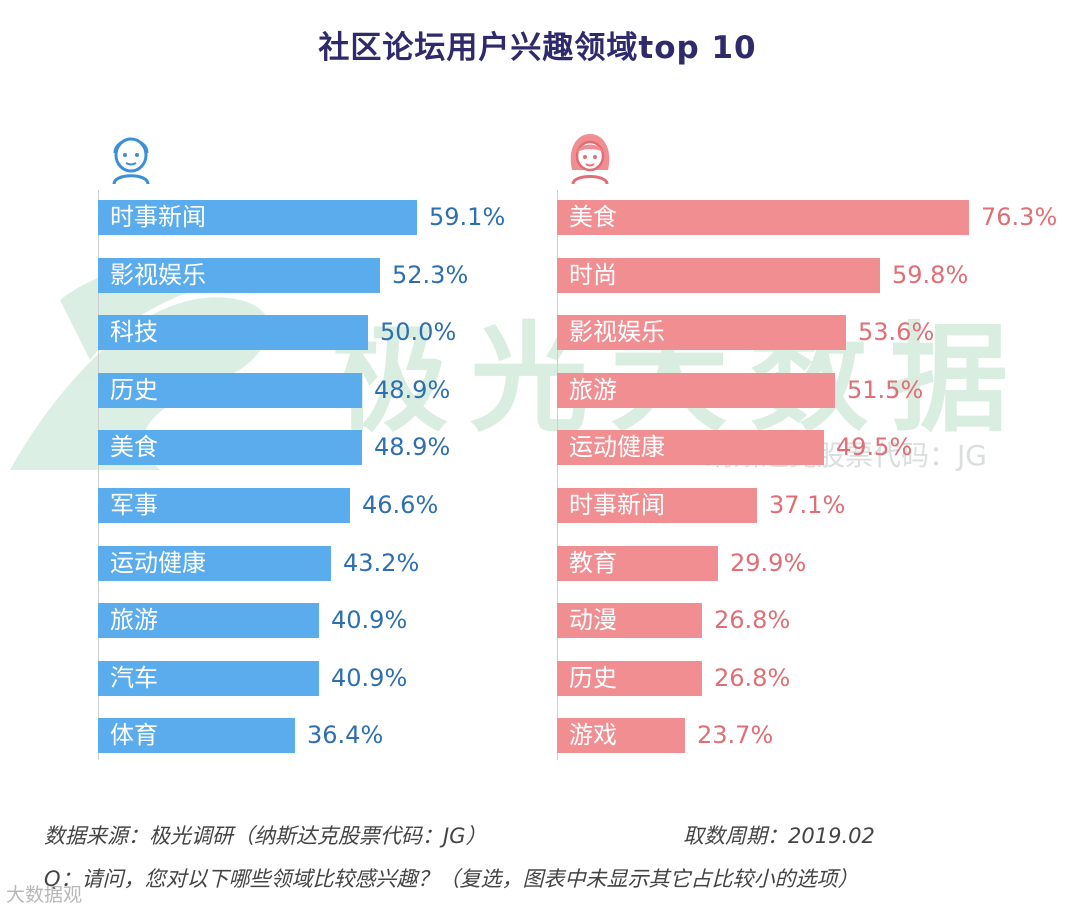  Describe the element at coordinates (735, 735) in the screenshot. I see `female-bar-value: 23.7%` at that location.